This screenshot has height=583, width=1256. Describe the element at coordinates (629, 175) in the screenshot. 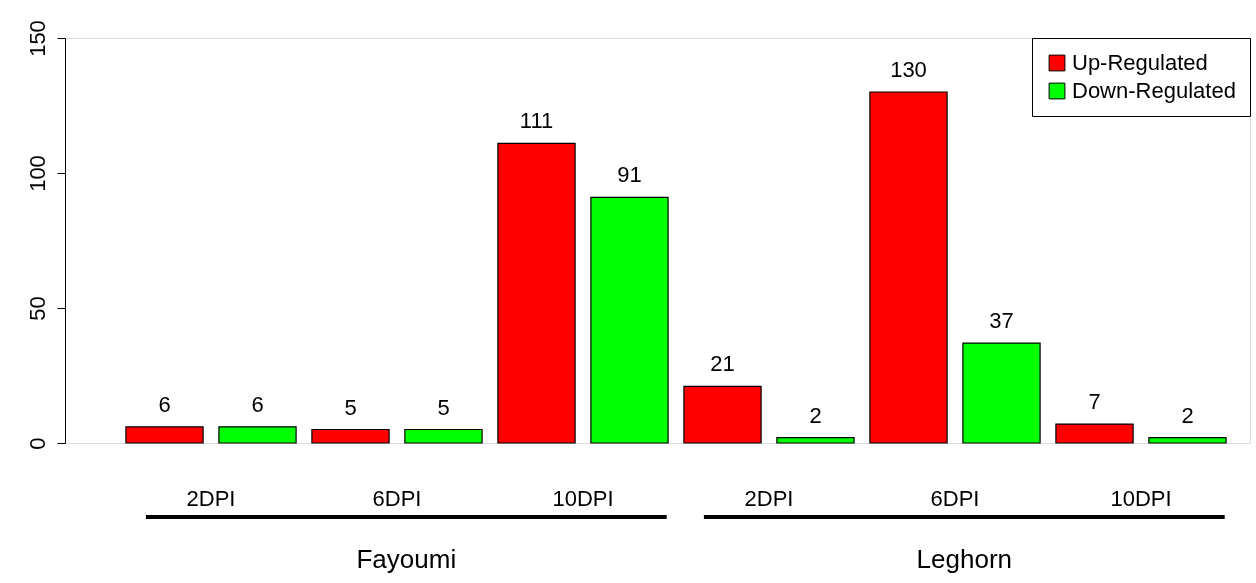

I see `data-label: 91` at that location.